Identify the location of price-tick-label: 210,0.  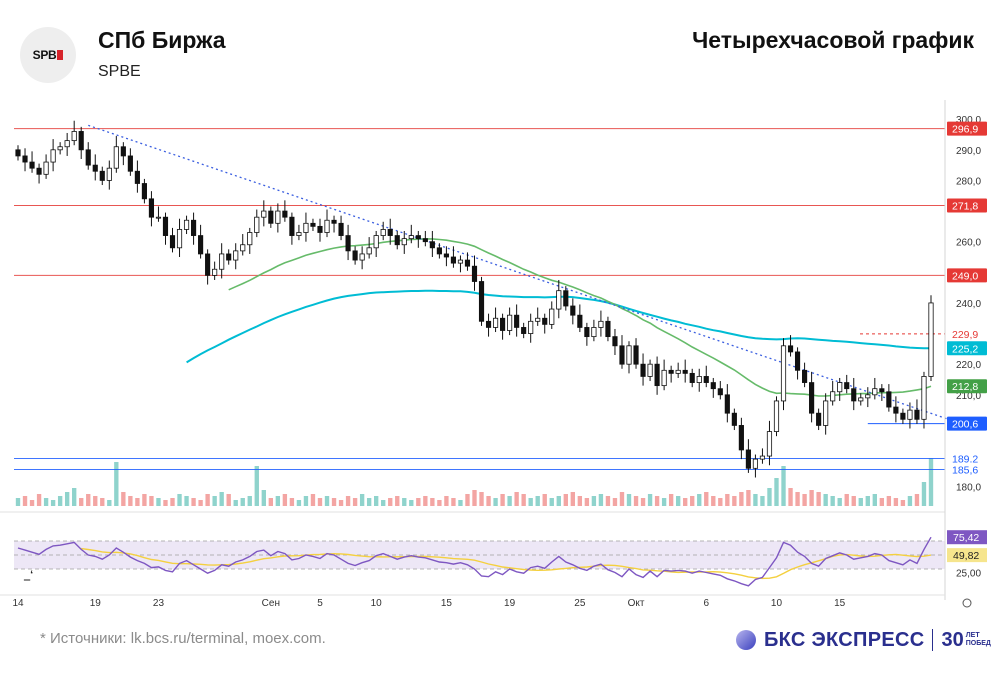
(968, 396).